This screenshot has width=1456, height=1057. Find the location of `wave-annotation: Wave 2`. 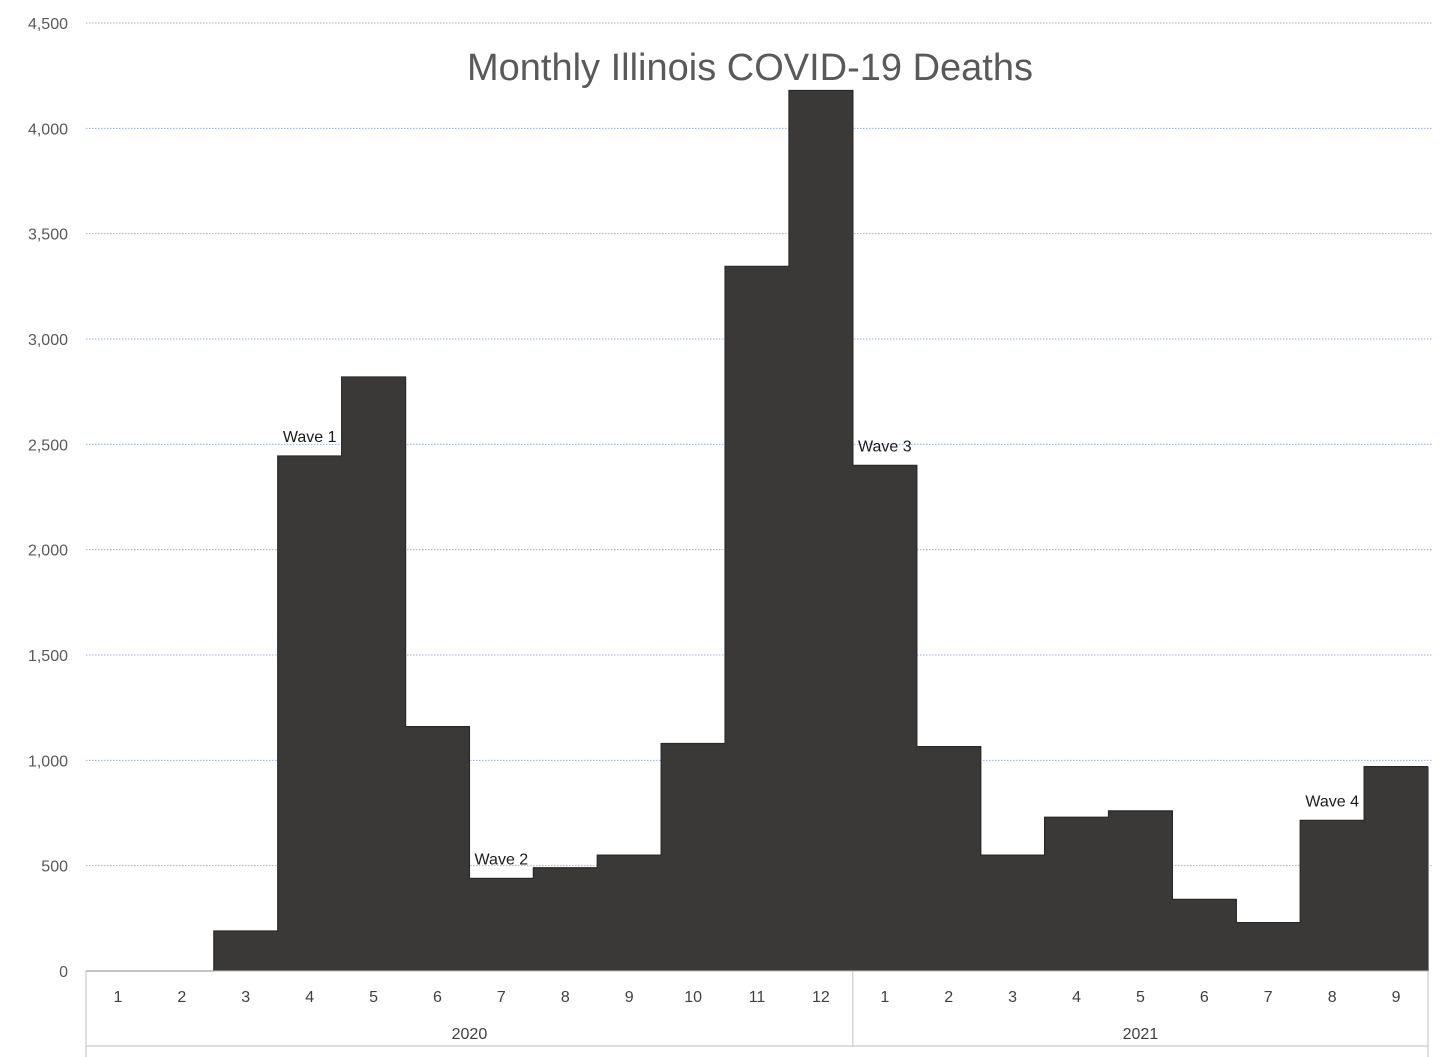

wave-annotation: Wave 2 is located at coordinates (502, 859).